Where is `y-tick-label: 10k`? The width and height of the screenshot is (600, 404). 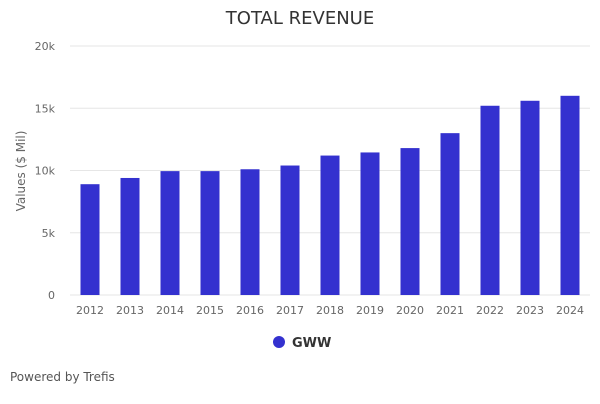
y-tick-label: 10k is located at coordinates (45, 171).